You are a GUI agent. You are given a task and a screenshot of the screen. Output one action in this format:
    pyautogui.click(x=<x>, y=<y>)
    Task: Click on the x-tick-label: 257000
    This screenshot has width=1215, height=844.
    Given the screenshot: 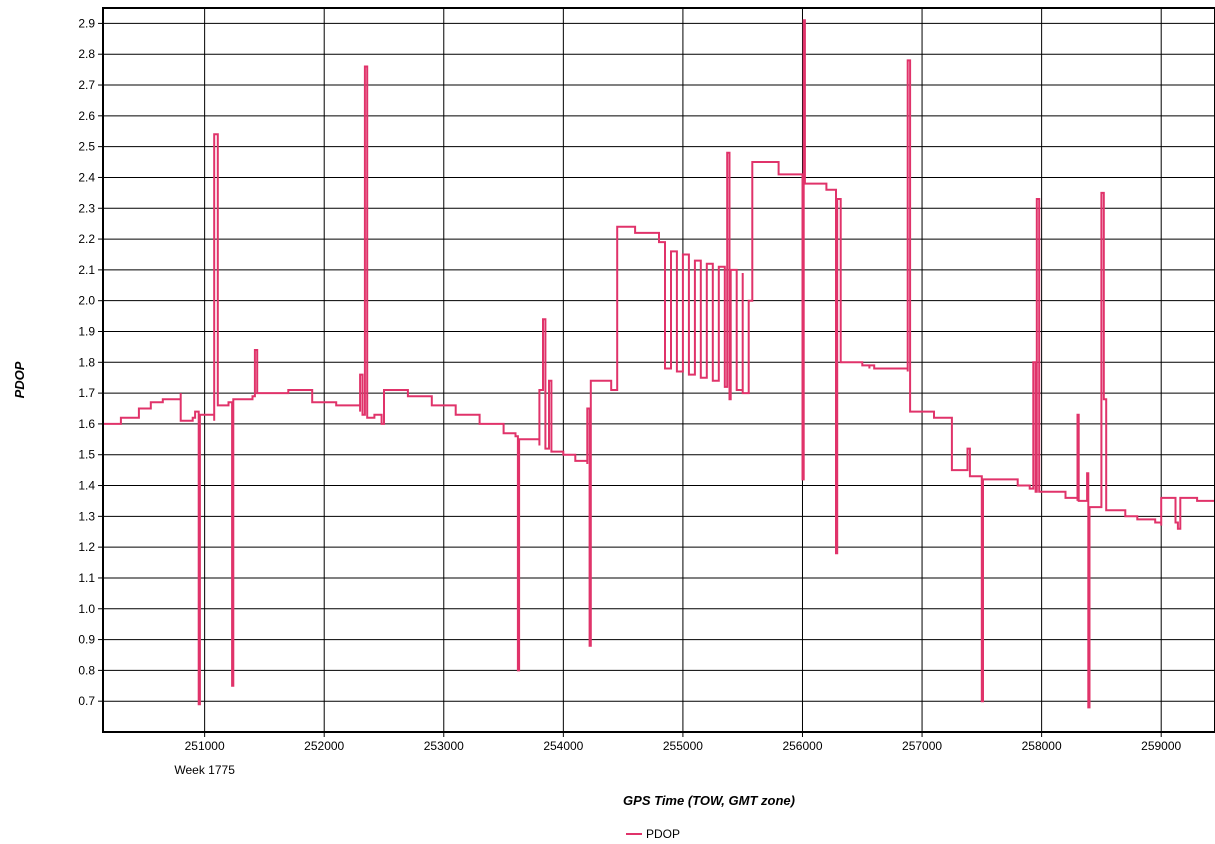 What is the action you would take?
    pyautogui.click(x=922, y=746)
    